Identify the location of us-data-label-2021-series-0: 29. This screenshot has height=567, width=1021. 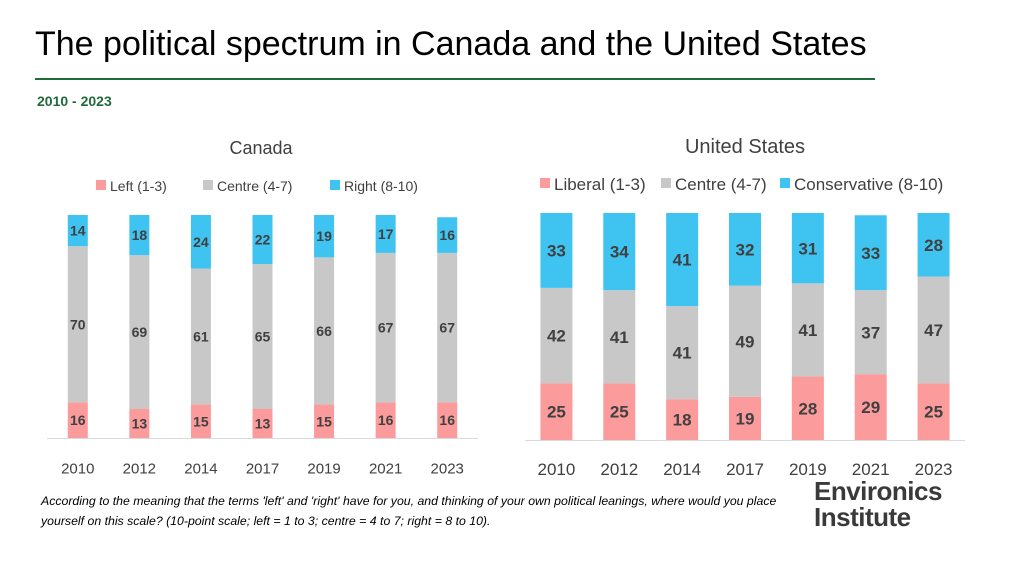
(870, 407).